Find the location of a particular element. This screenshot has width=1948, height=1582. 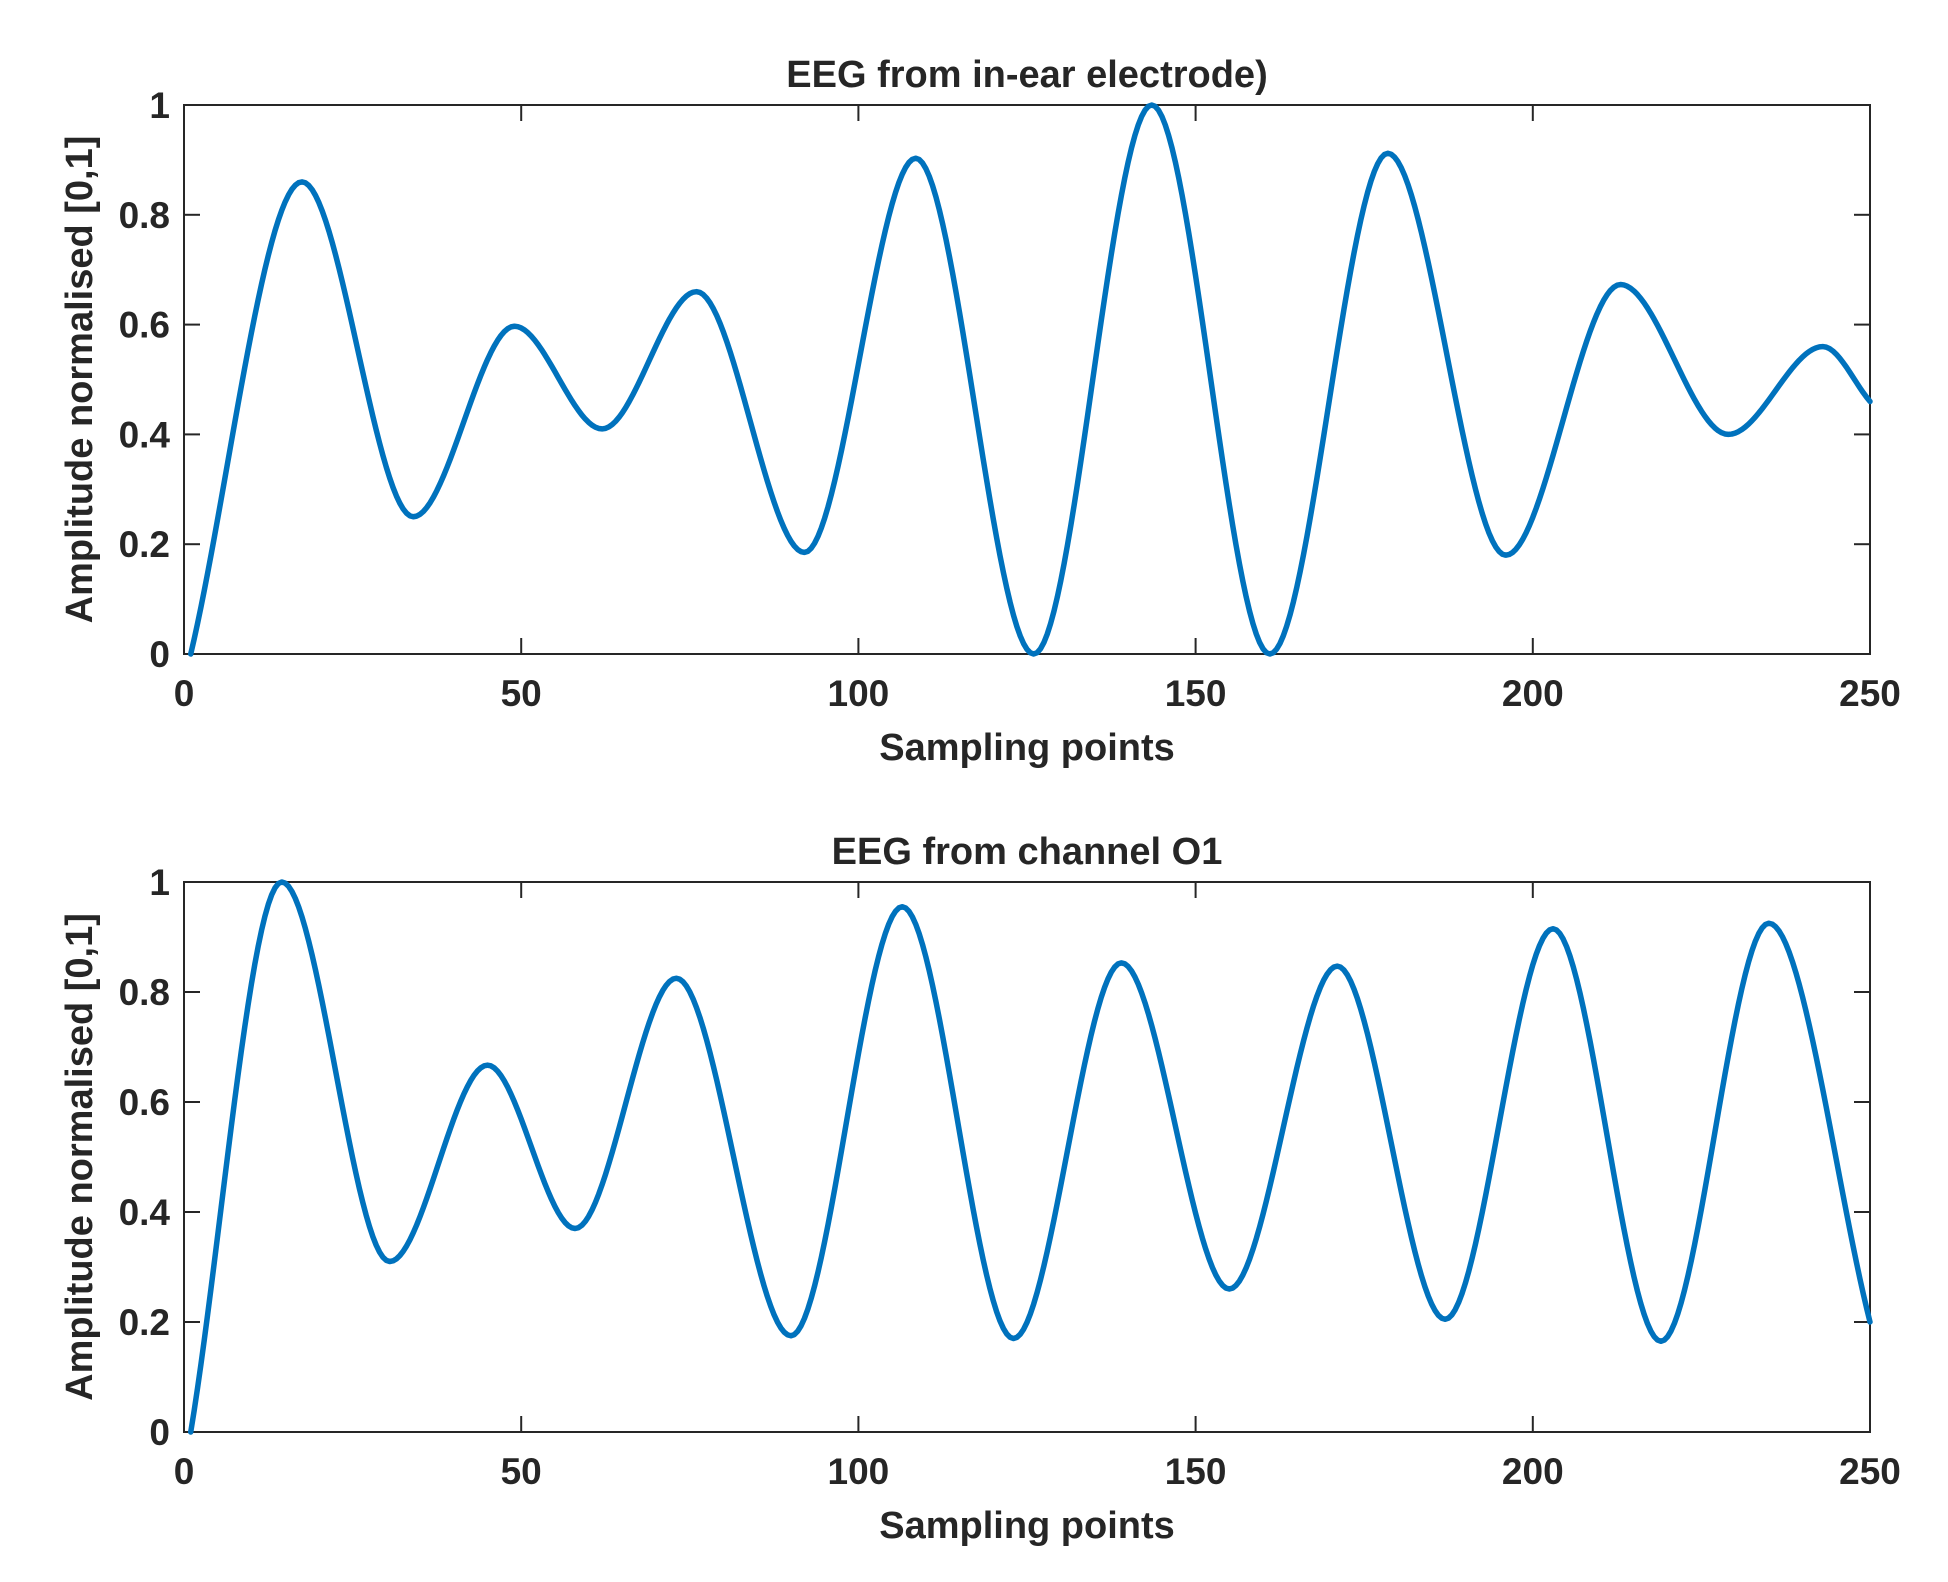

chart-title: EEG from in-ear electrode) is located at coordinates (1026, 75).